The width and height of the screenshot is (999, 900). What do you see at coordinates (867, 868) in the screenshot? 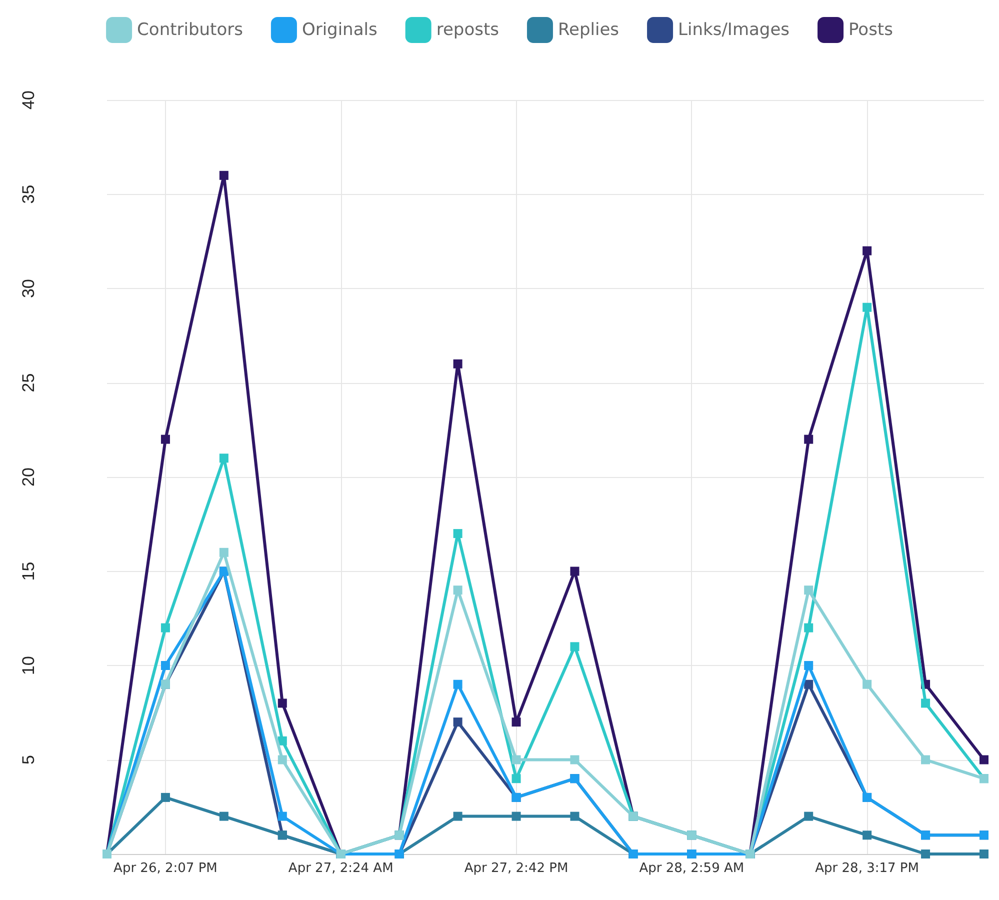
I see `x-tick-label: Apr 28, 3:17 PM` at bounding box center [867, 868].